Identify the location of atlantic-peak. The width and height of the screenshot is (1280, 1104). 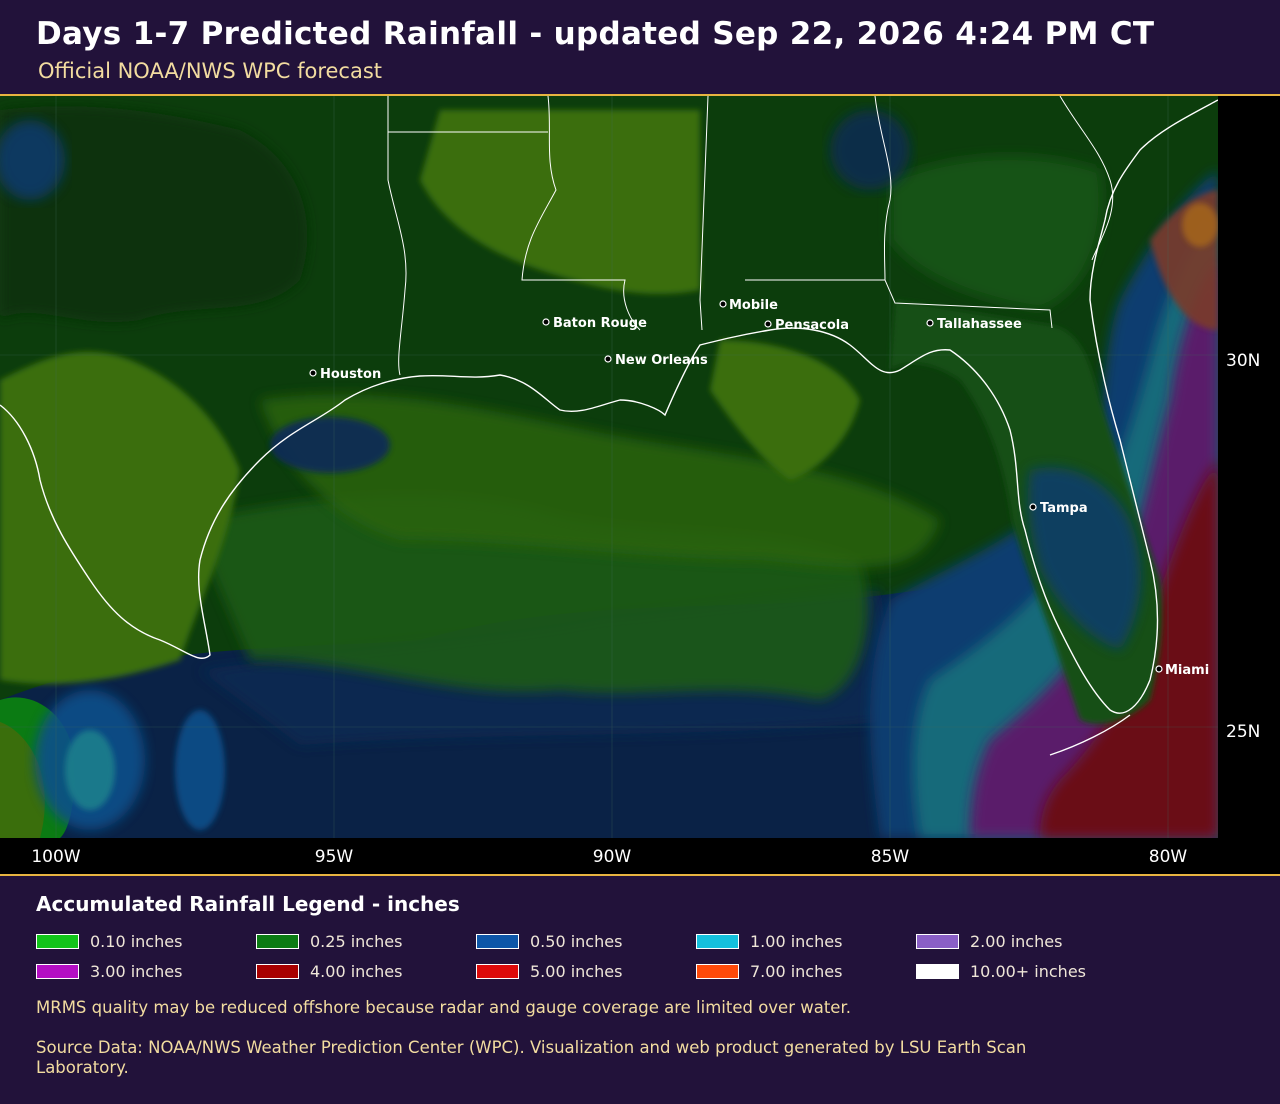
(1200, 225).